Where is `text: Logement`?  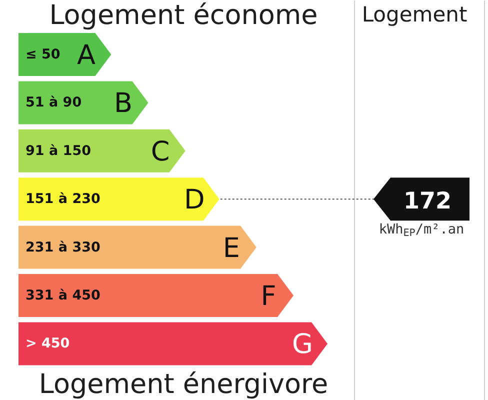 text: Logement is located at coordinates (415, 14).